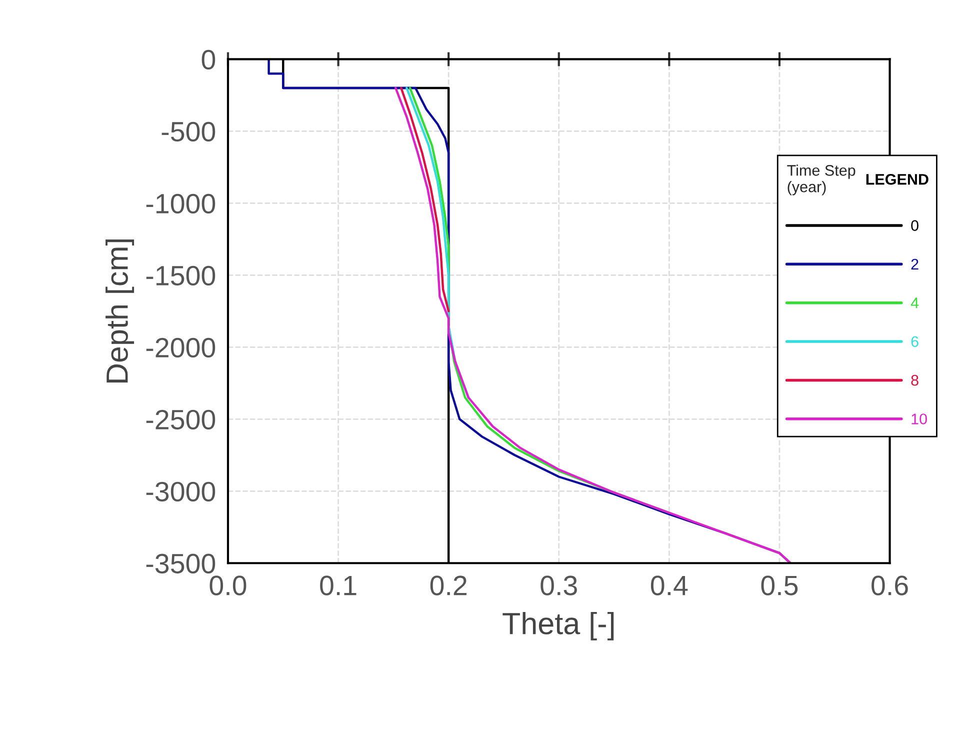  What do you see at coordinates (897, 179) in the screenshot?
I see `annotation: LEGEND` at bounding box center [897, 179].